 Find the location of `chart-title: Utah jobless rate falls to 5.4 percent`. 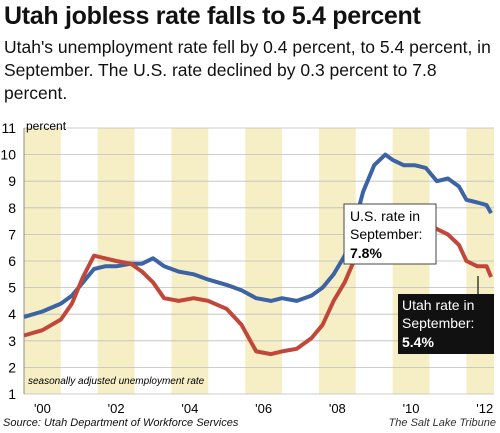

chart-title: Utah jobless rate falls to 5.4 percent is located at coordinates (212, 16).